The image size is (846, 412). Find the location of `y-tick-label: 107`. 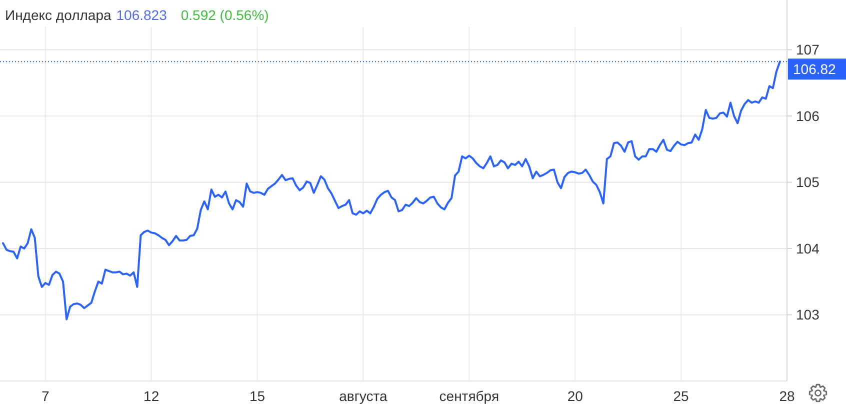

y-tick-label: 107 is located at coordinates (808, 50).